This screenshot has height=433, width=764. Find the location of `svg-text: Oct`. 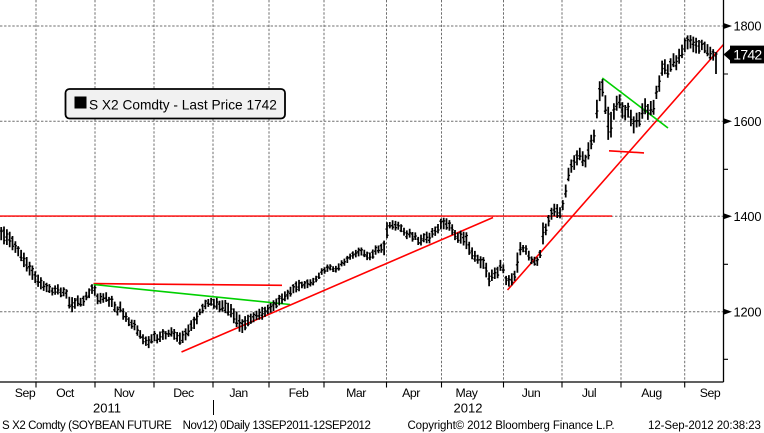

svg-text: Oct is located at coordinates (65, 393).